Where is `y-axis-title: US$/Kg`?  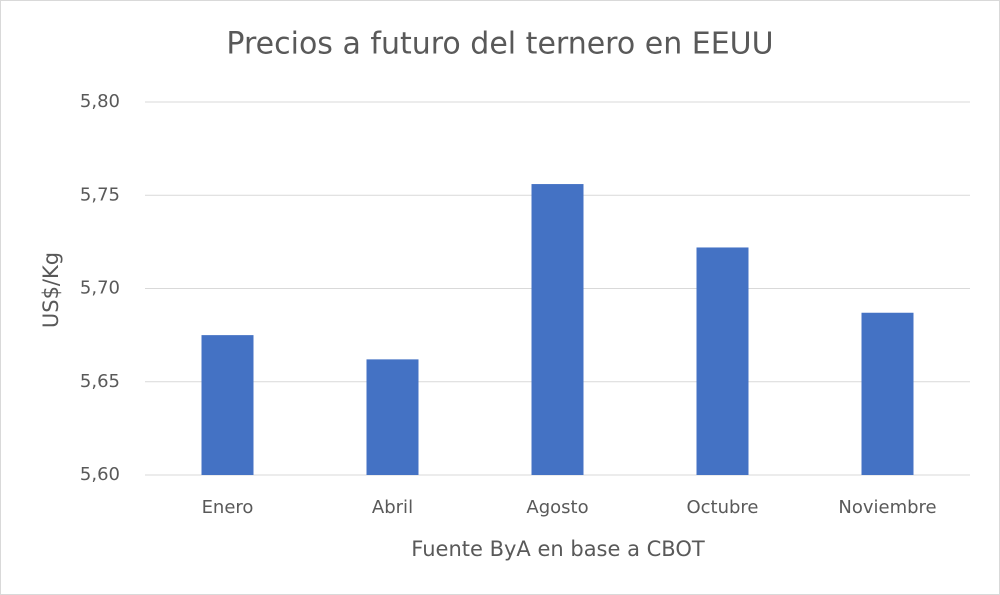 y-axis-title: US$/Kg is located at coordinates (51, 290).